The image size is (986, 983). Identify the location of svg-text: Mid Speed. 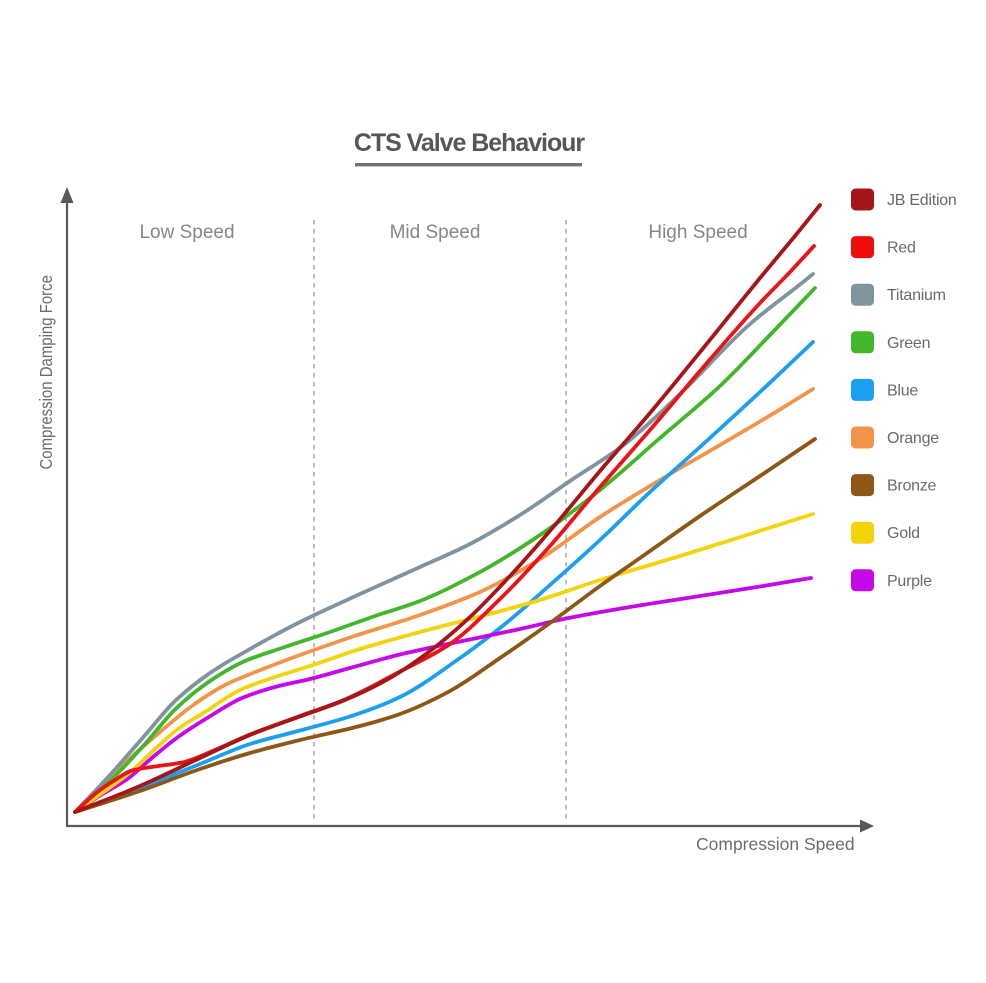
(435, 232).